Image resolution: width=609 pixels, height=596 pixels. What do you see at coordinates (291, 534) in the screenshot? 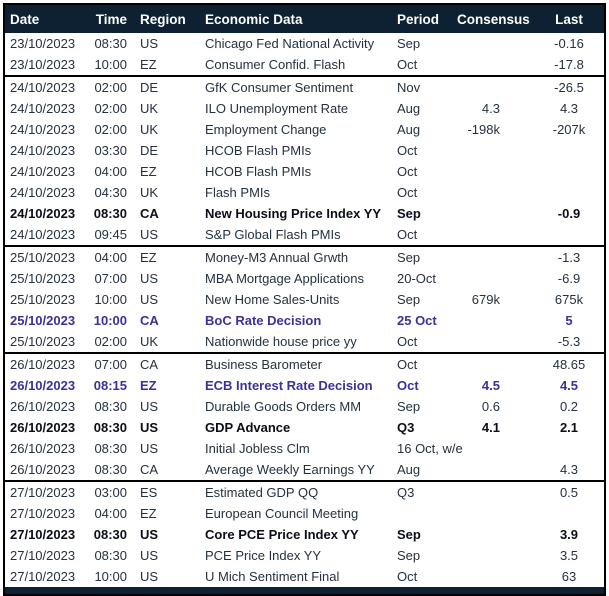
I see `cell-event: Core PCE Price Index YY` at bounding box center [291, 534].